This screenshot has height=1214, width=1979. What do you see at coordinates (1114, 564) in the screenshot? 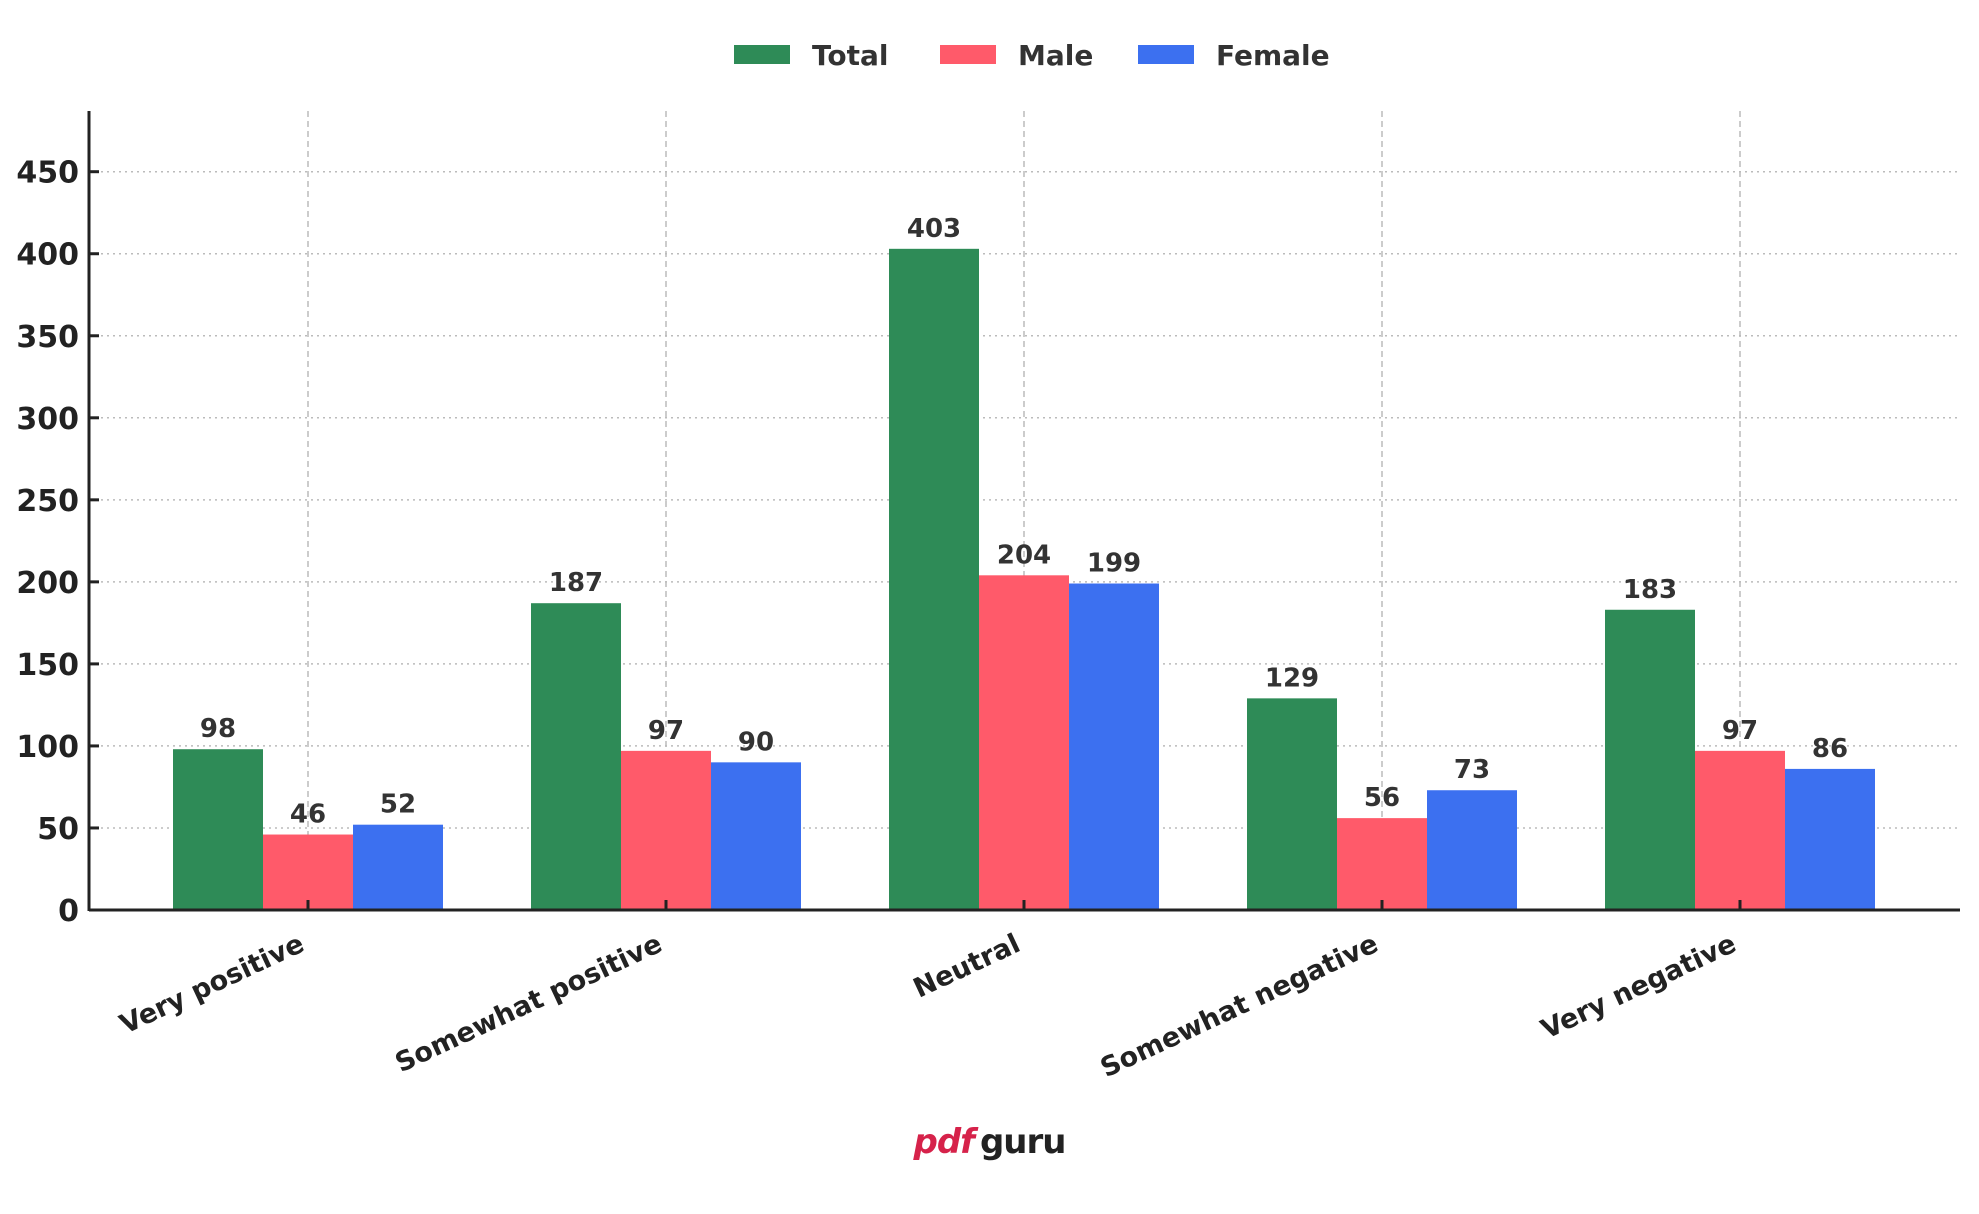
I see `data-label: 199` at bounding box center [1114, 564].